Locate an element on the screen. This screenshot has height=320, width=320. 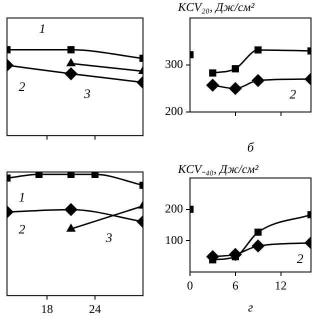
x-tick-label: 6 is located at coordinates (235, 285).